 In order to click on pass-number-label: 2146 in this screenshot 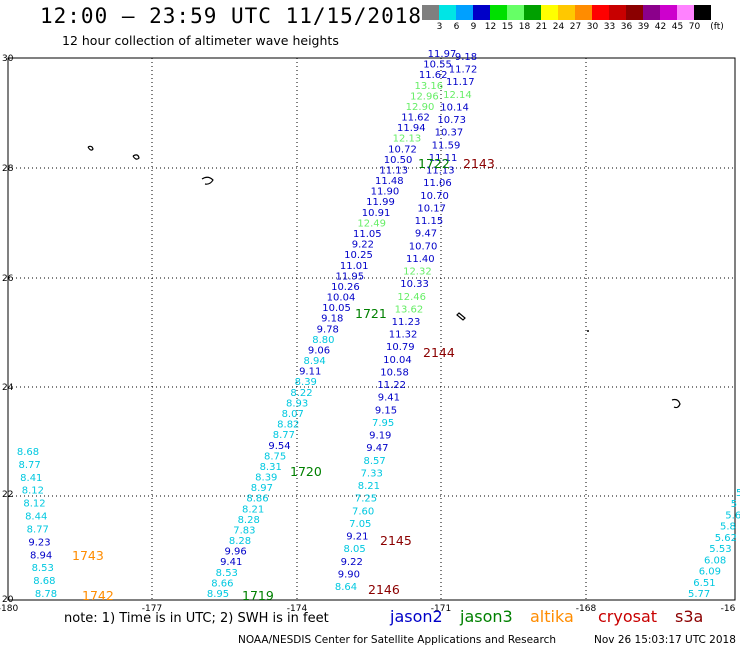, I will do `click(384, 589)`.